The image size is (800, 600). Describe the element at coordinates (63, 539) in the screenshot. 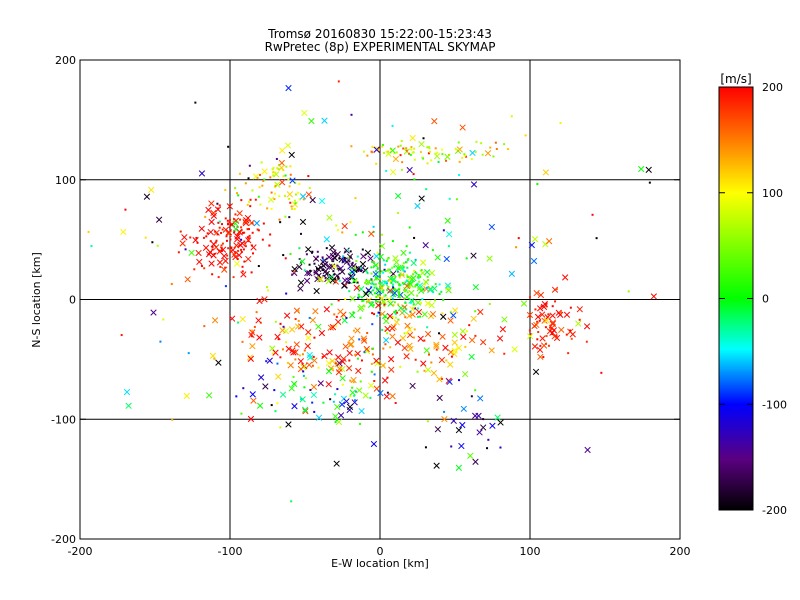

I see `y-tick-label: -200` at that location.